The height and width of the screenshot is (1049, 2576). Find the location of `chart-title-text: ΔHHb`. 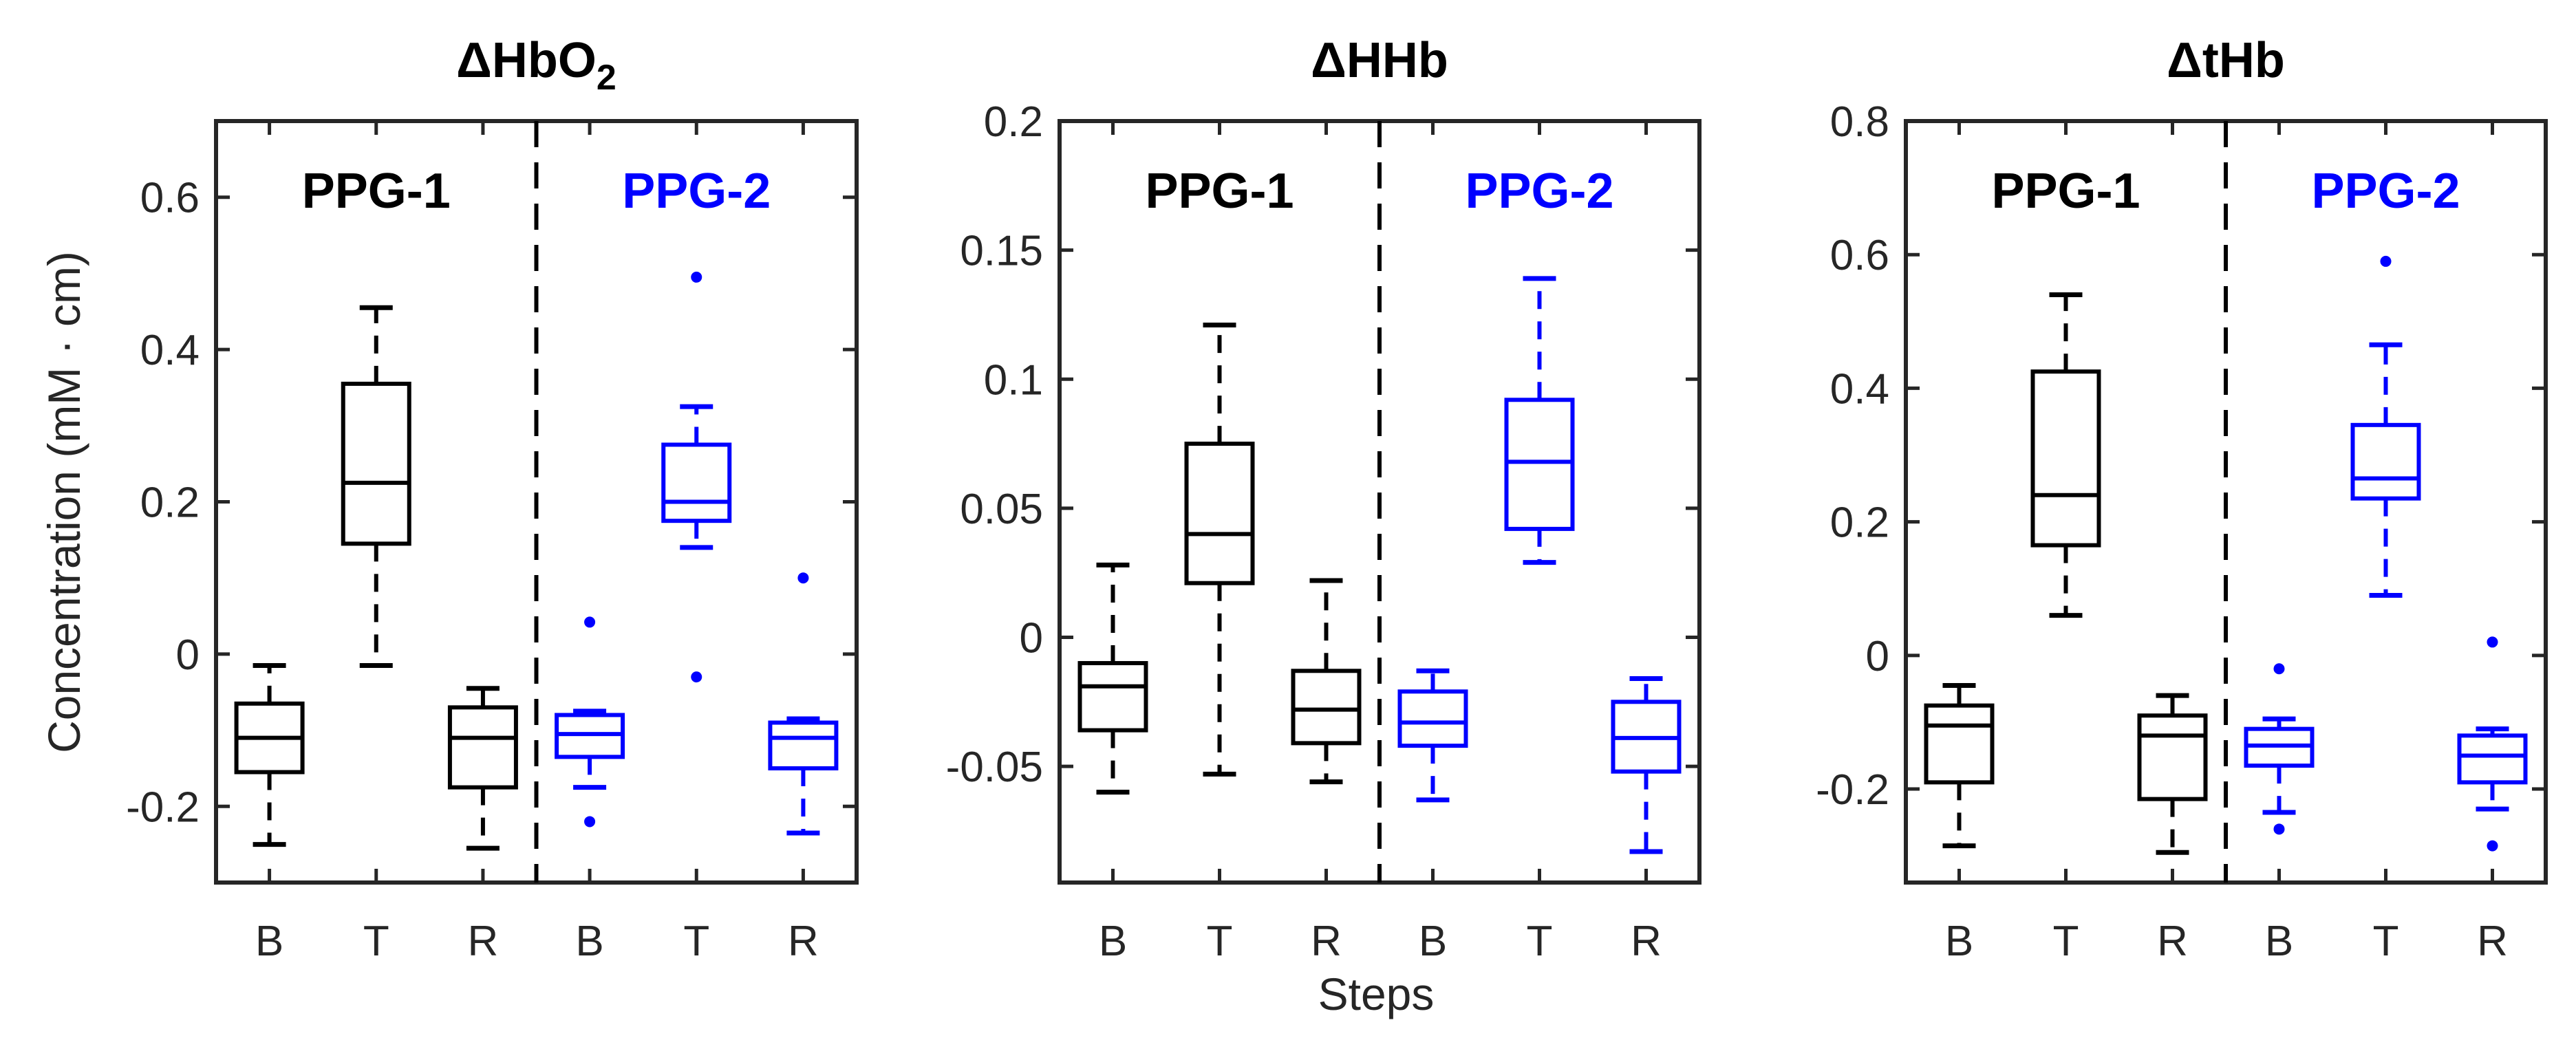

chart-title-text: ΔHHb is located at coordinates (1379, 61).